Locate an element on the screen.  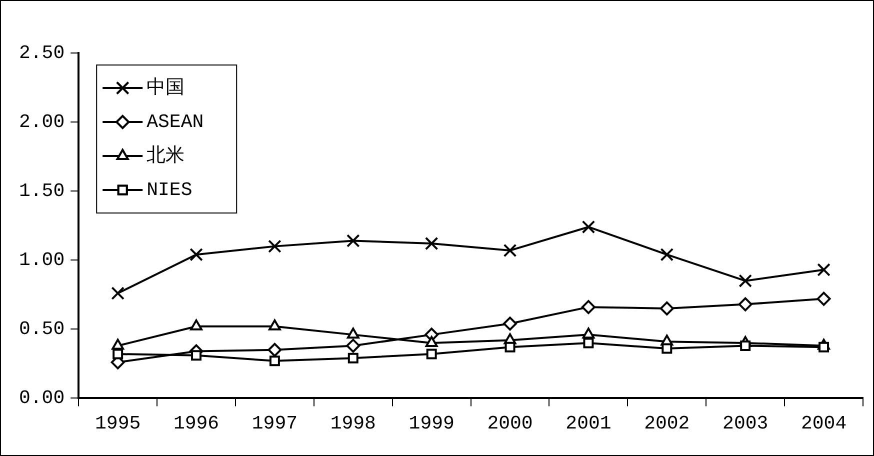
legend-label: ASEAN is located at coordinates (175, 122).